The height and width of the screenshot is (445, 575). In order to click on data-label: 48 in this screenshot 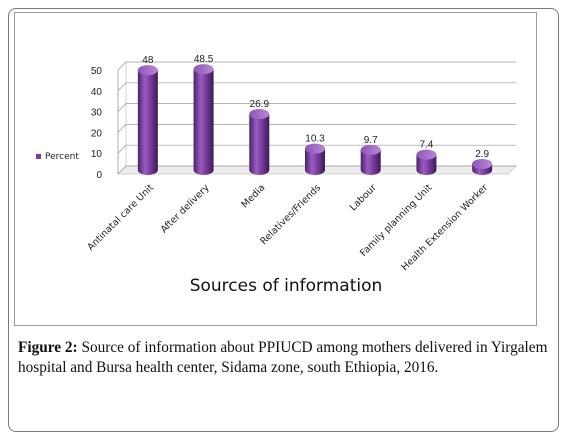, I will do `click(148, 60)`.